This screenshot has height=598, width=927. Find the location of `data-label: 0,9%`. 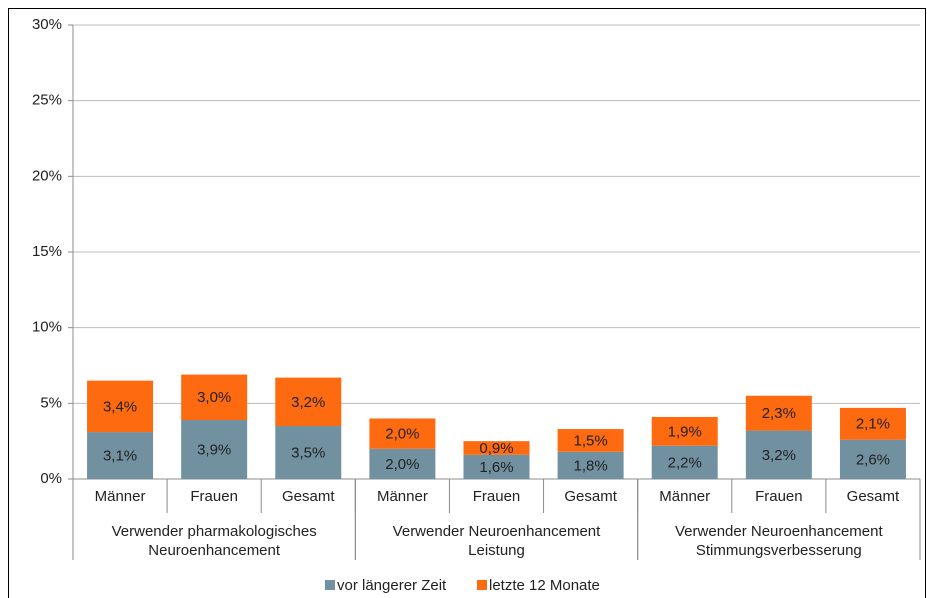

data-label: 0,9% is located at coordinates (496, 448).